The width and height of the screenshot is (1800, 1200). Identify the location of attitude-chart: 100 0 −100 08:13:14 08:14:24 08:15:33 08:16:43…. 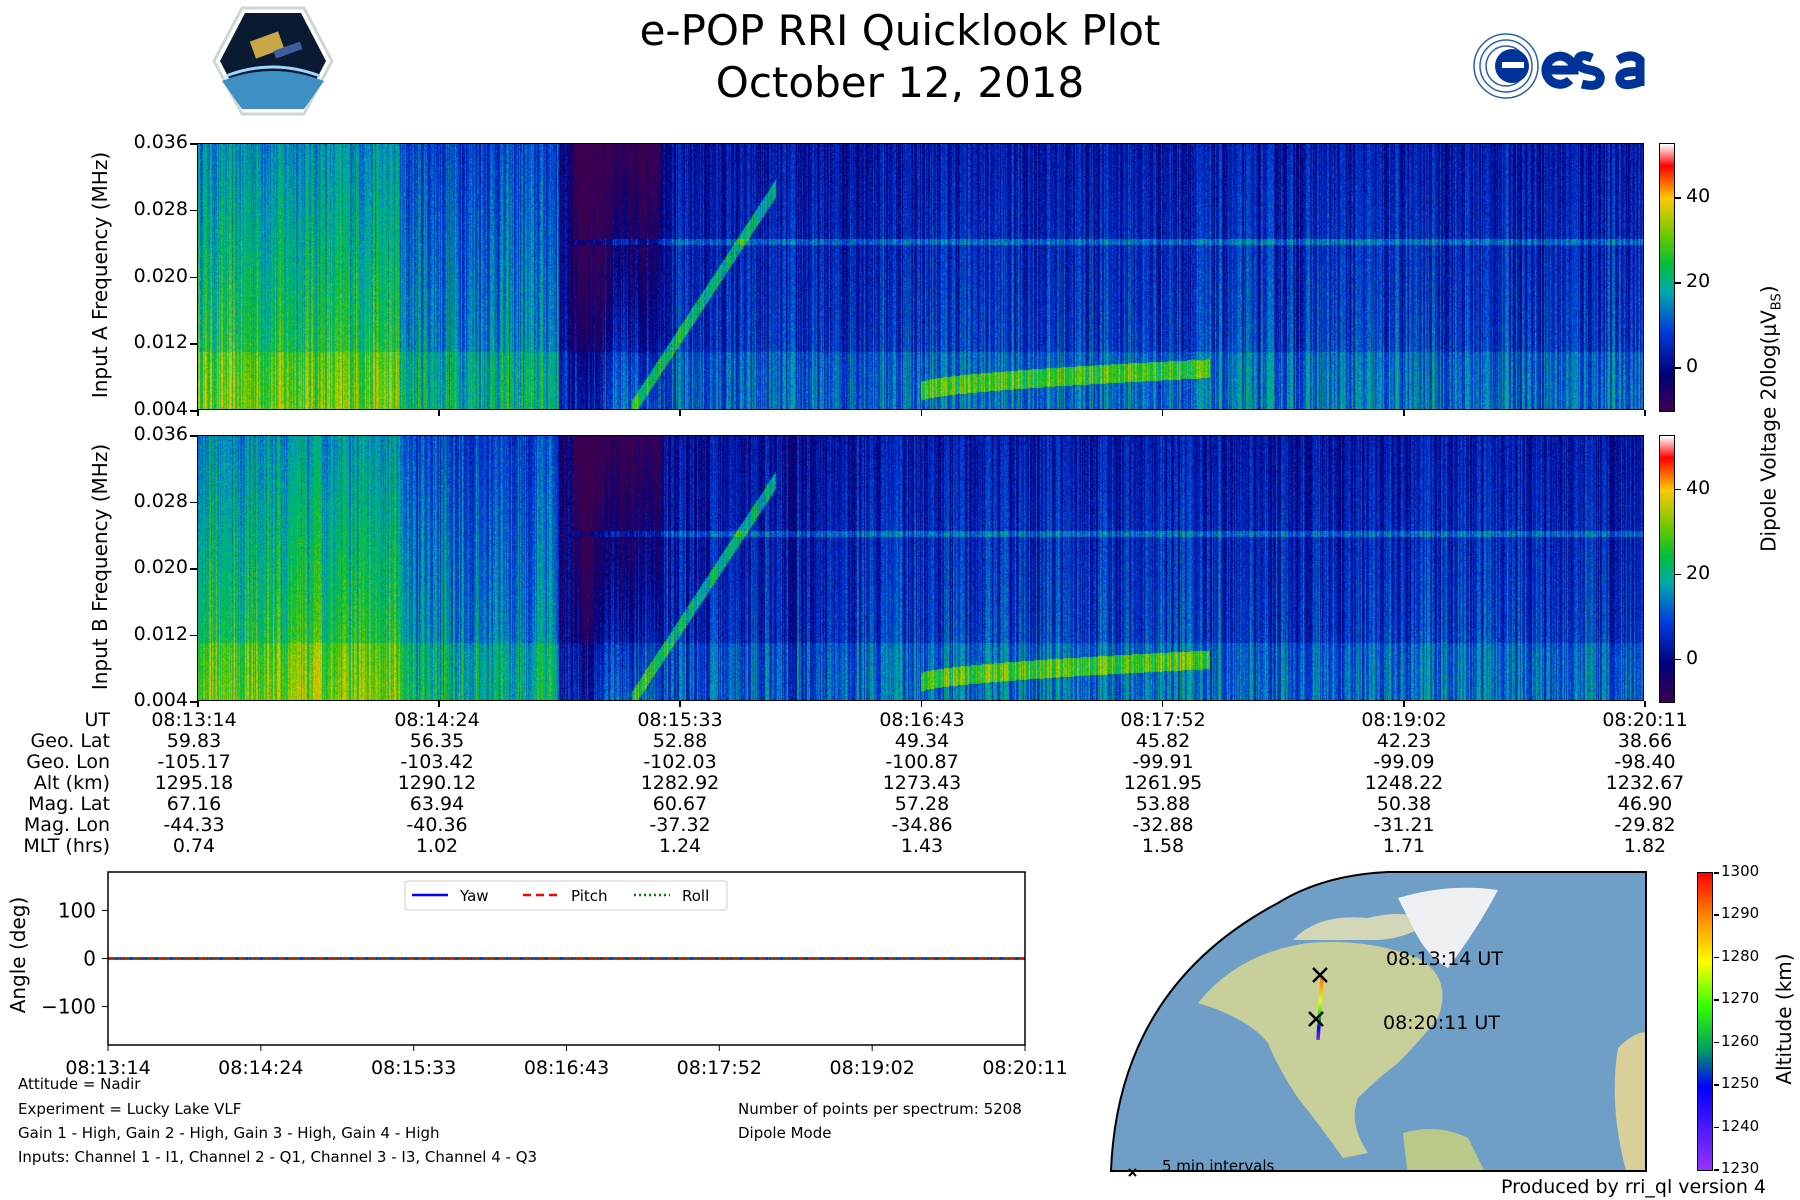
(554, 973).